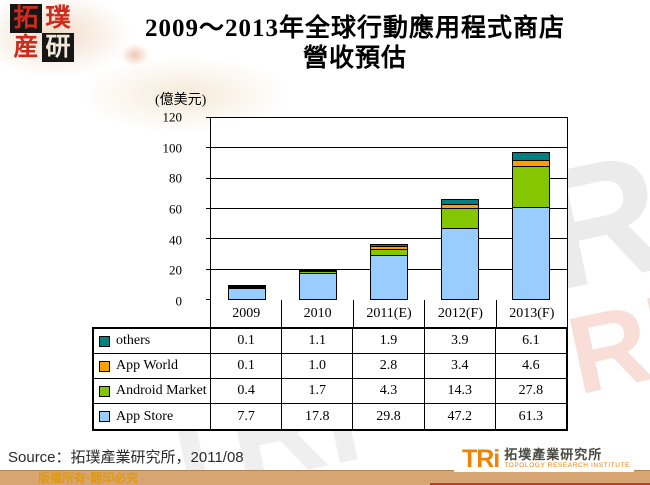 The width and height of the screenshot is (650, 485). What do you see at coordinates (152, 341) in the screenshot?
I see `legend-cell-others: others` at bounding box center [152, 341].